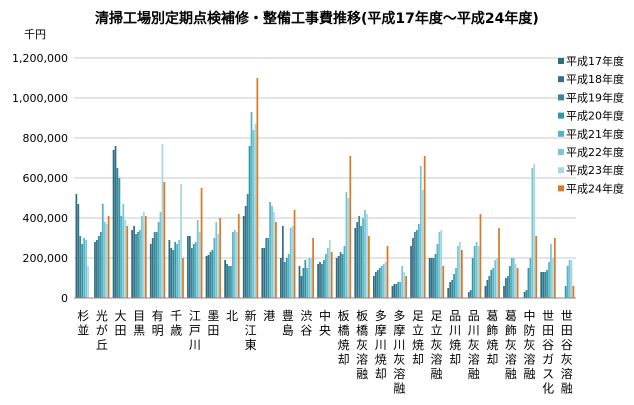 The image size is (634, 405). Describe the element at coordinates (595, 61) in the screenshot. I see `legend-label: 平成17年度` at that location.